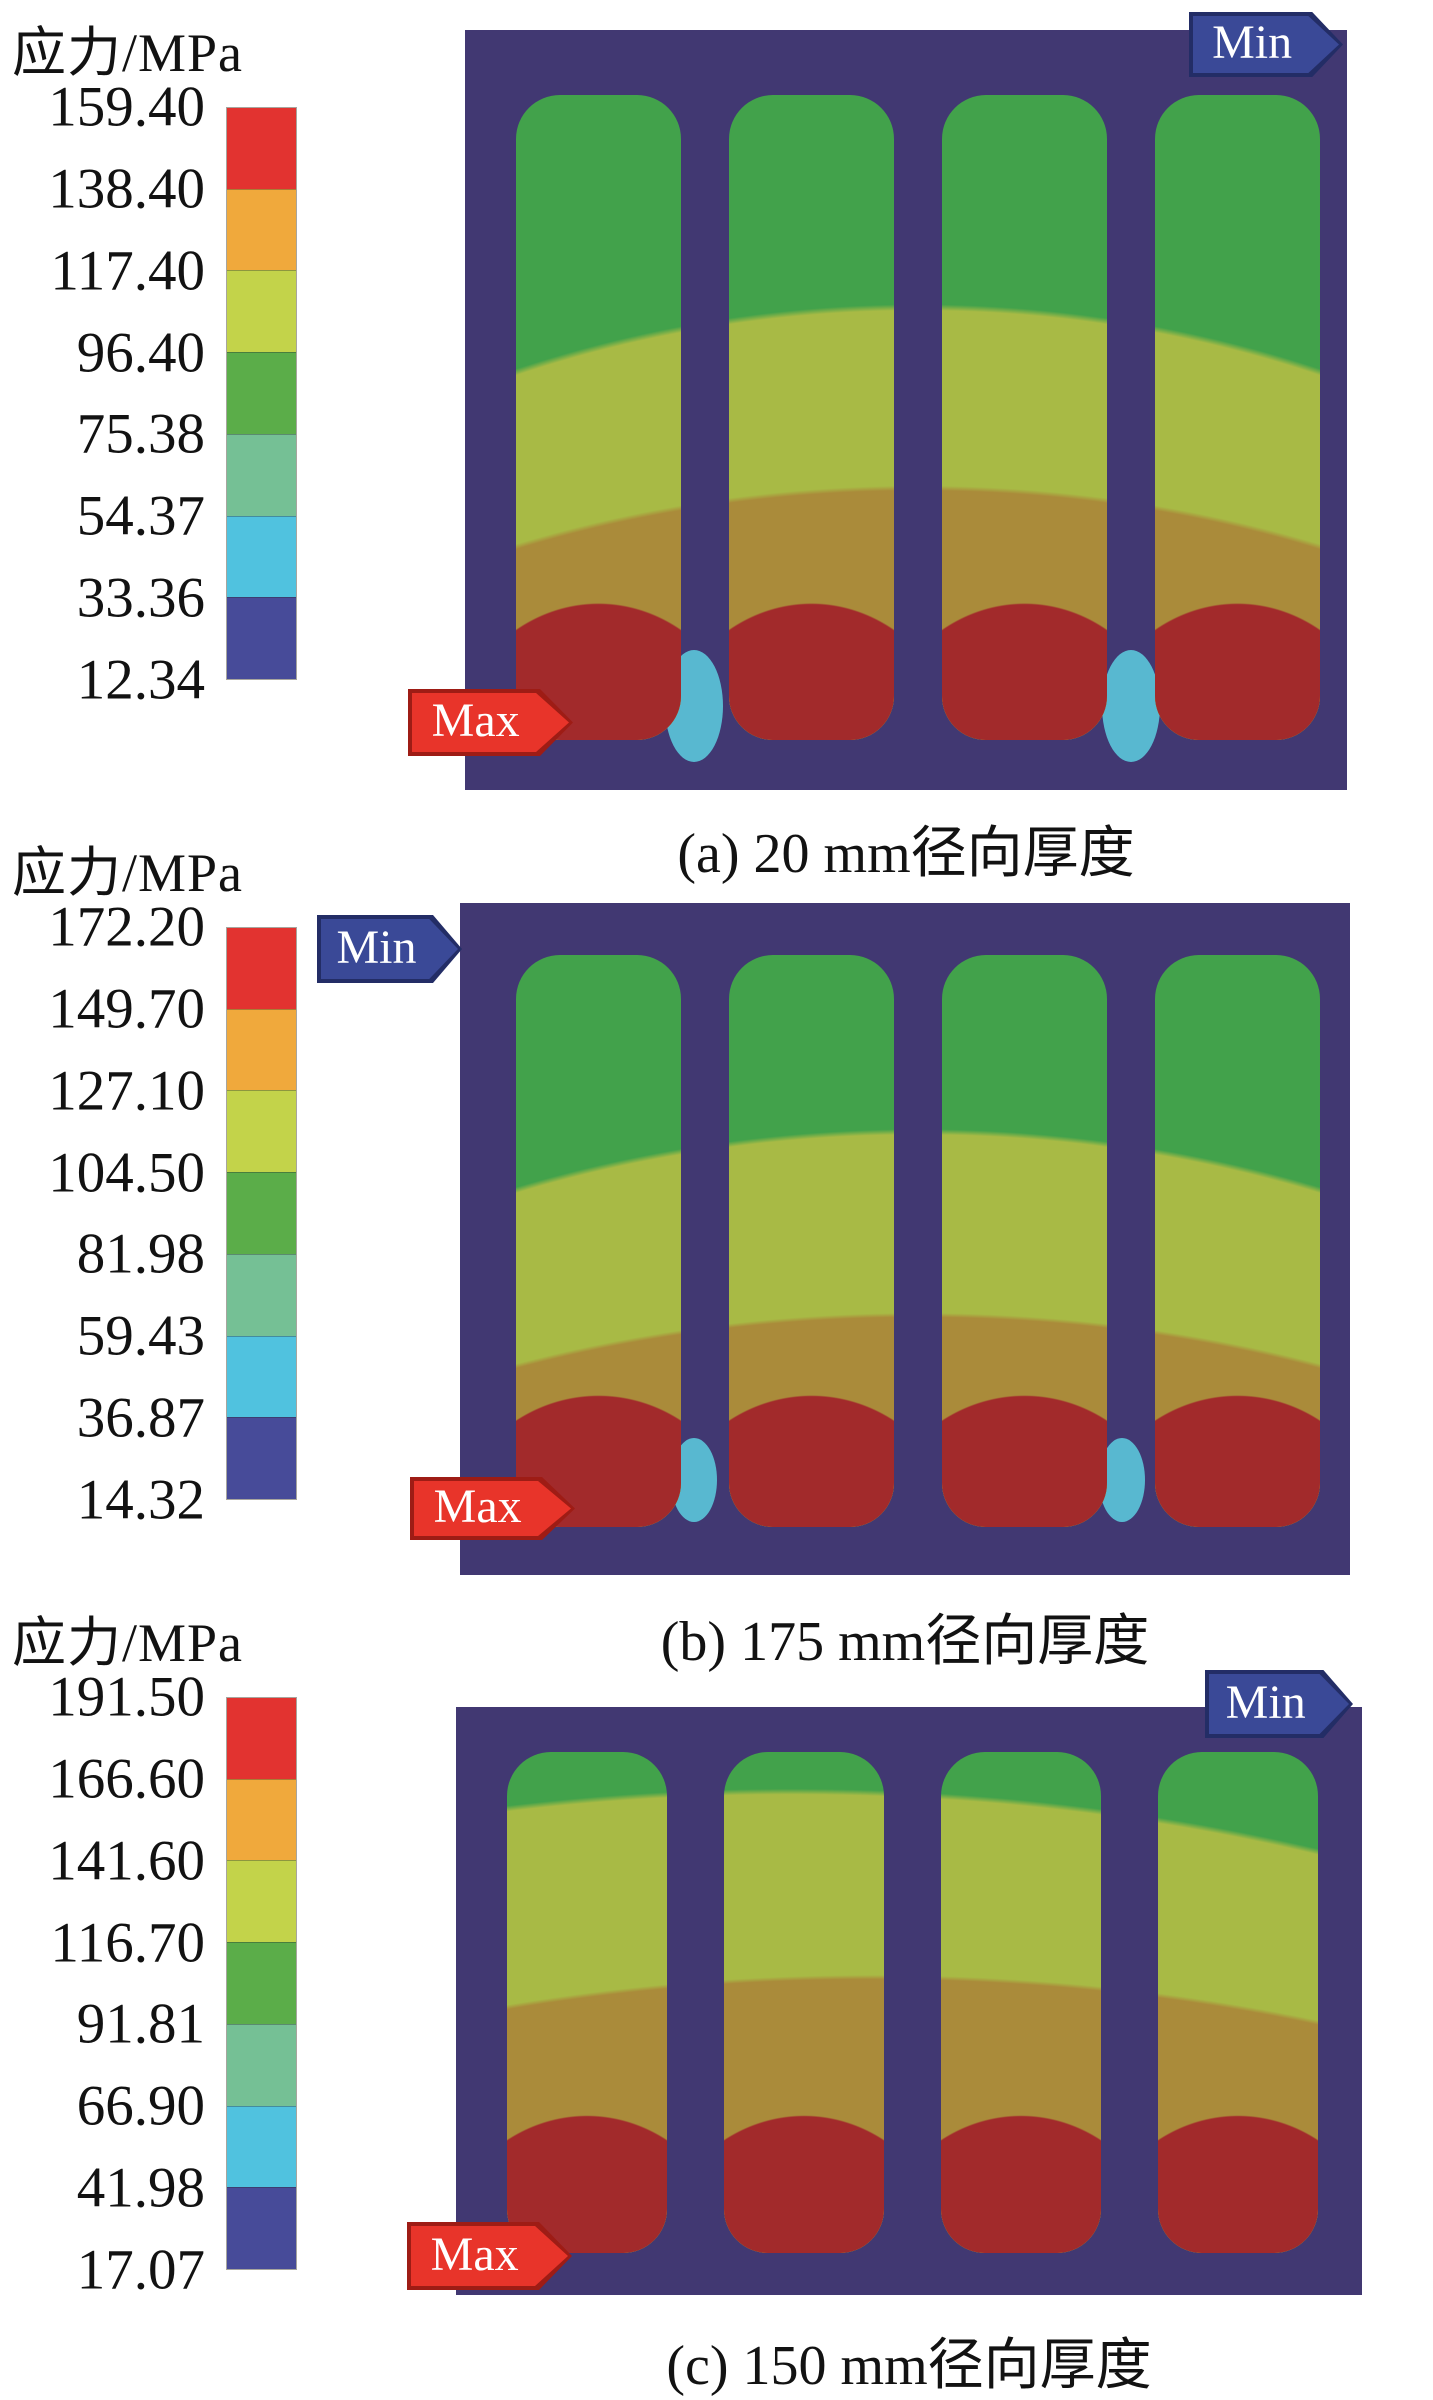 The height and width of the screenshot is (2400, 1433). What do you see at coordinates (126, 927) in the screenshot?
I see `legend-tick-value: 172.20` at bounding box center [126, 927].